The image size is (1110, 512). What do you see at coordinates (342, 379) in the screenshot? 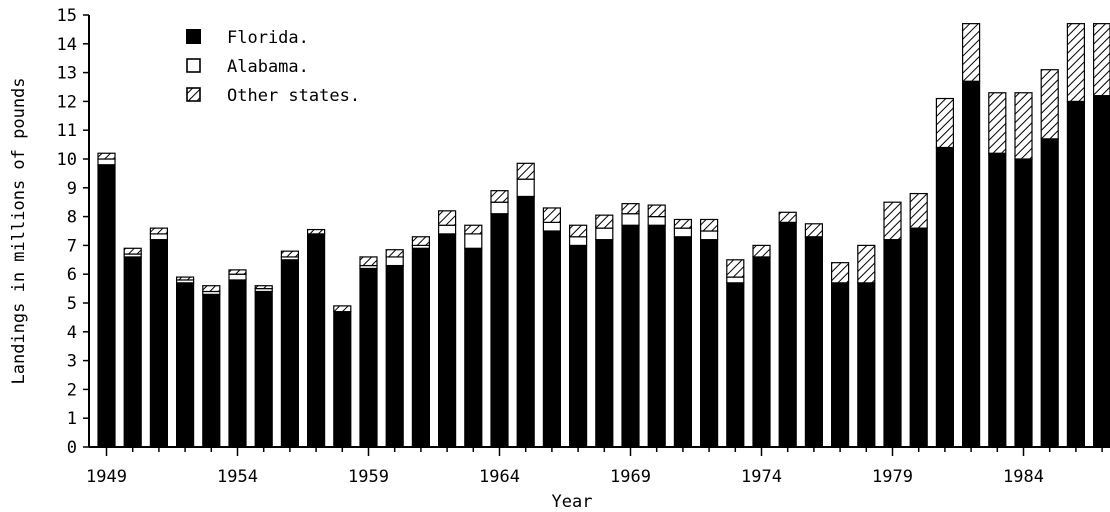
I see `bar-segment-florida-1958` at bounding box center [342, 379].